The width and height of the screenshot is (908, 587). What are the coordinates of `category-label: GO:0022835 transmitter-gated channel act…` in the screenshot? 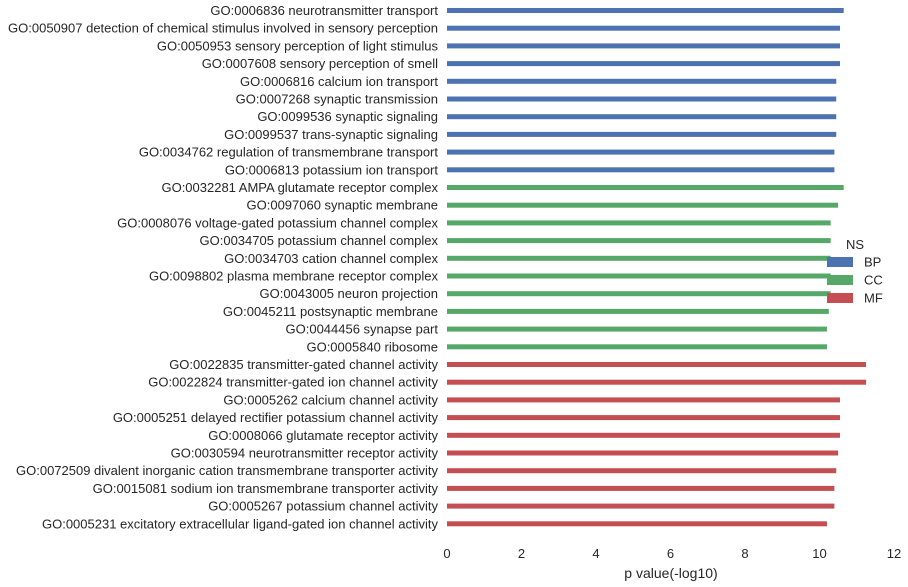 It's located at (303, 364).